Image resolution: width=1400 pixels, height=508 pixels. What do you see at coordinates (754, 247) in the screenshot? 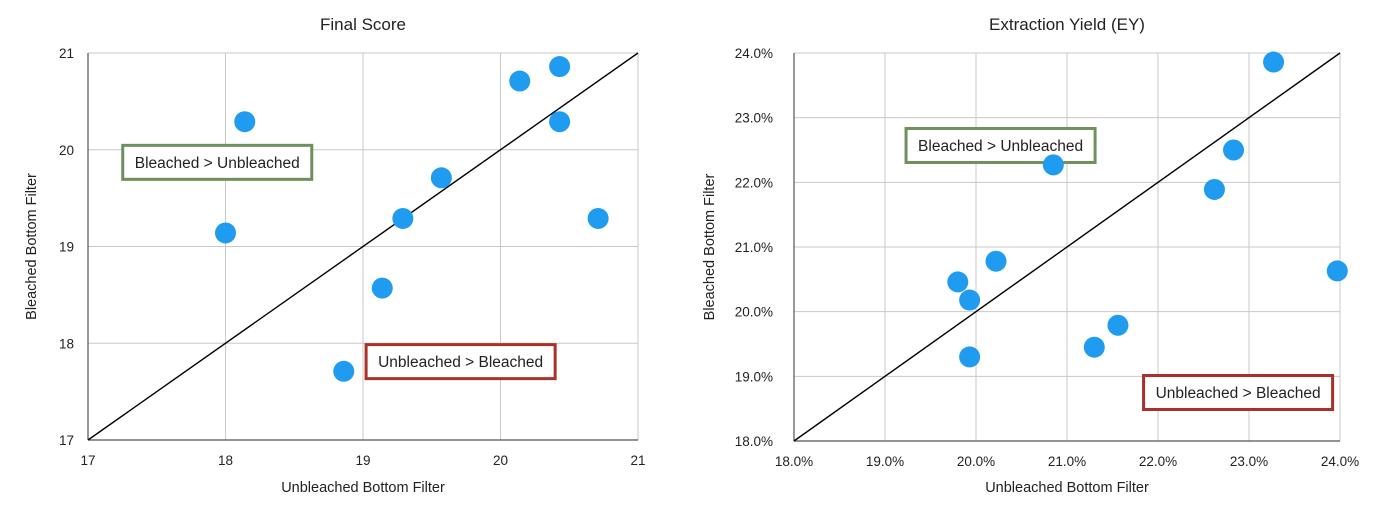
I see `y-tick-label: 21.0%` at bounding box center [754, 247].